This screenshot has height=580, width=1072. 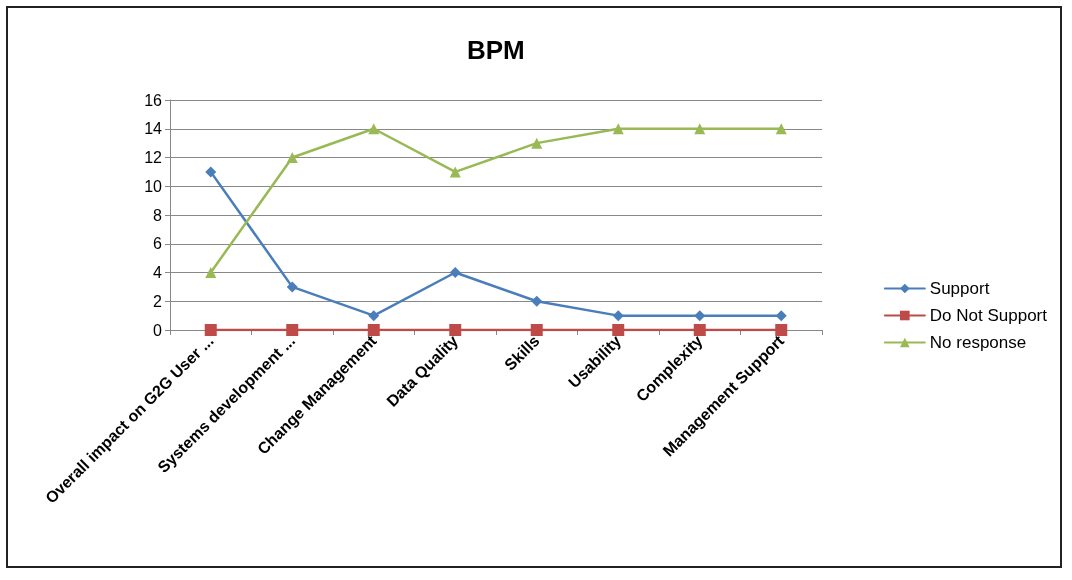 I want to click on y-tick-label: 0, so click(x=158, y=330).